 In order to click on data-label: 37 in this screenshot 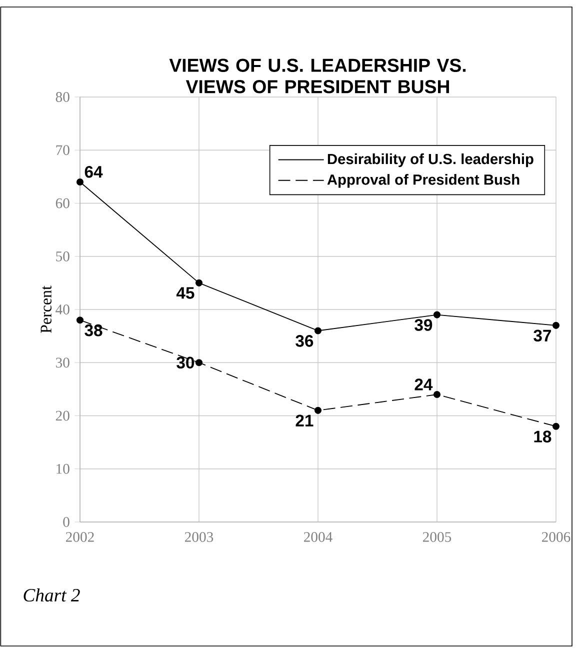, I will do `click(542, 336)`.